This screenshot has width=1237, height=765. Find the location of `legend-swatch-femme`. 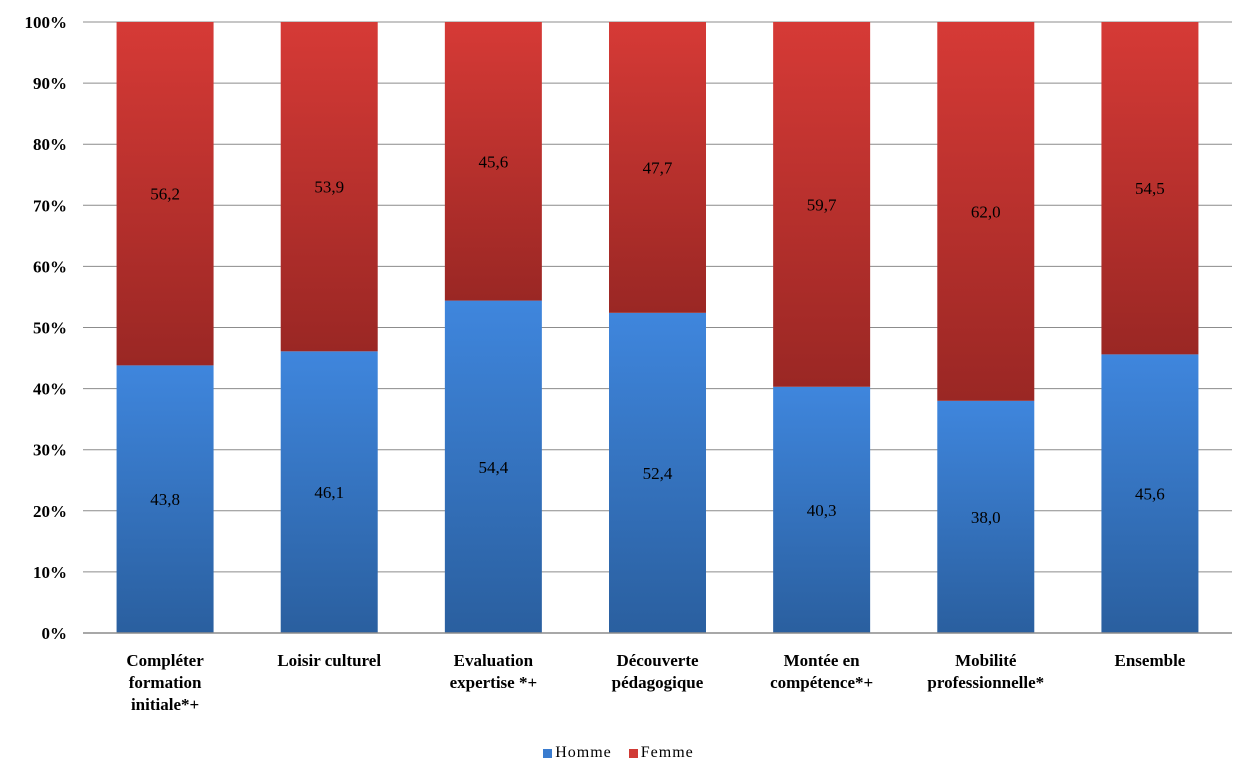

legend-swatch-femme is located at coordinates (633, 754).